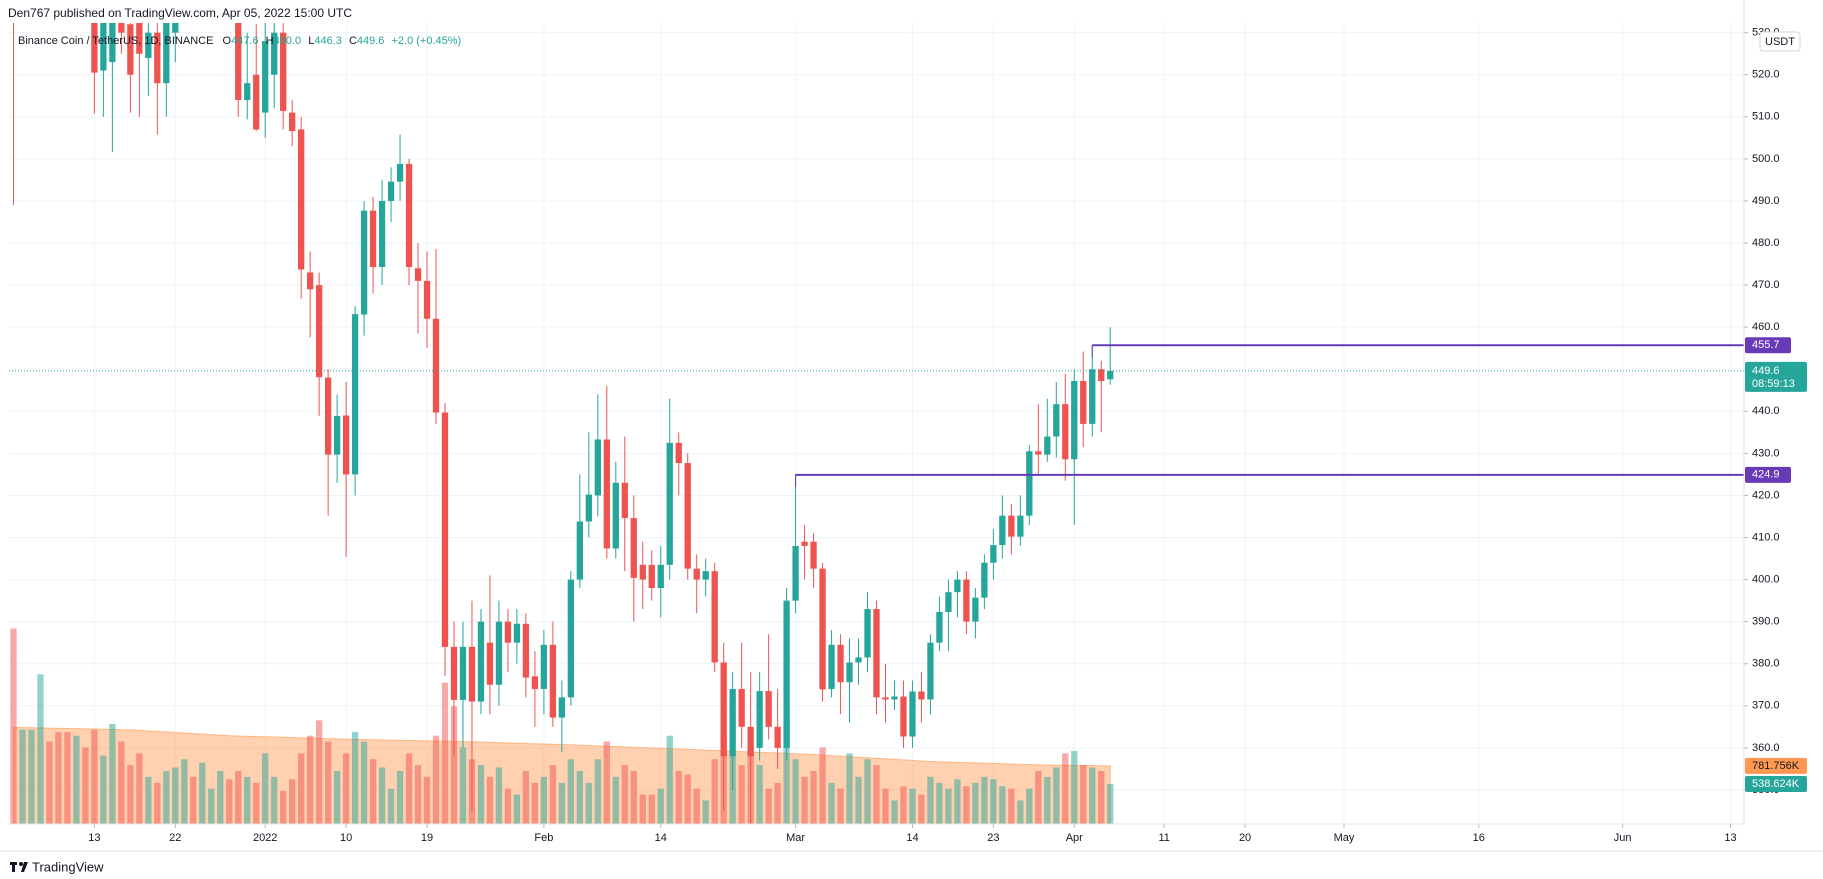 The width and height of the screenshot is (1823, 879). What do you see at coordinates (1773, 384) in the screenshot?
I see `countdown: 08:59:13` at bounding box center [1773, 384].